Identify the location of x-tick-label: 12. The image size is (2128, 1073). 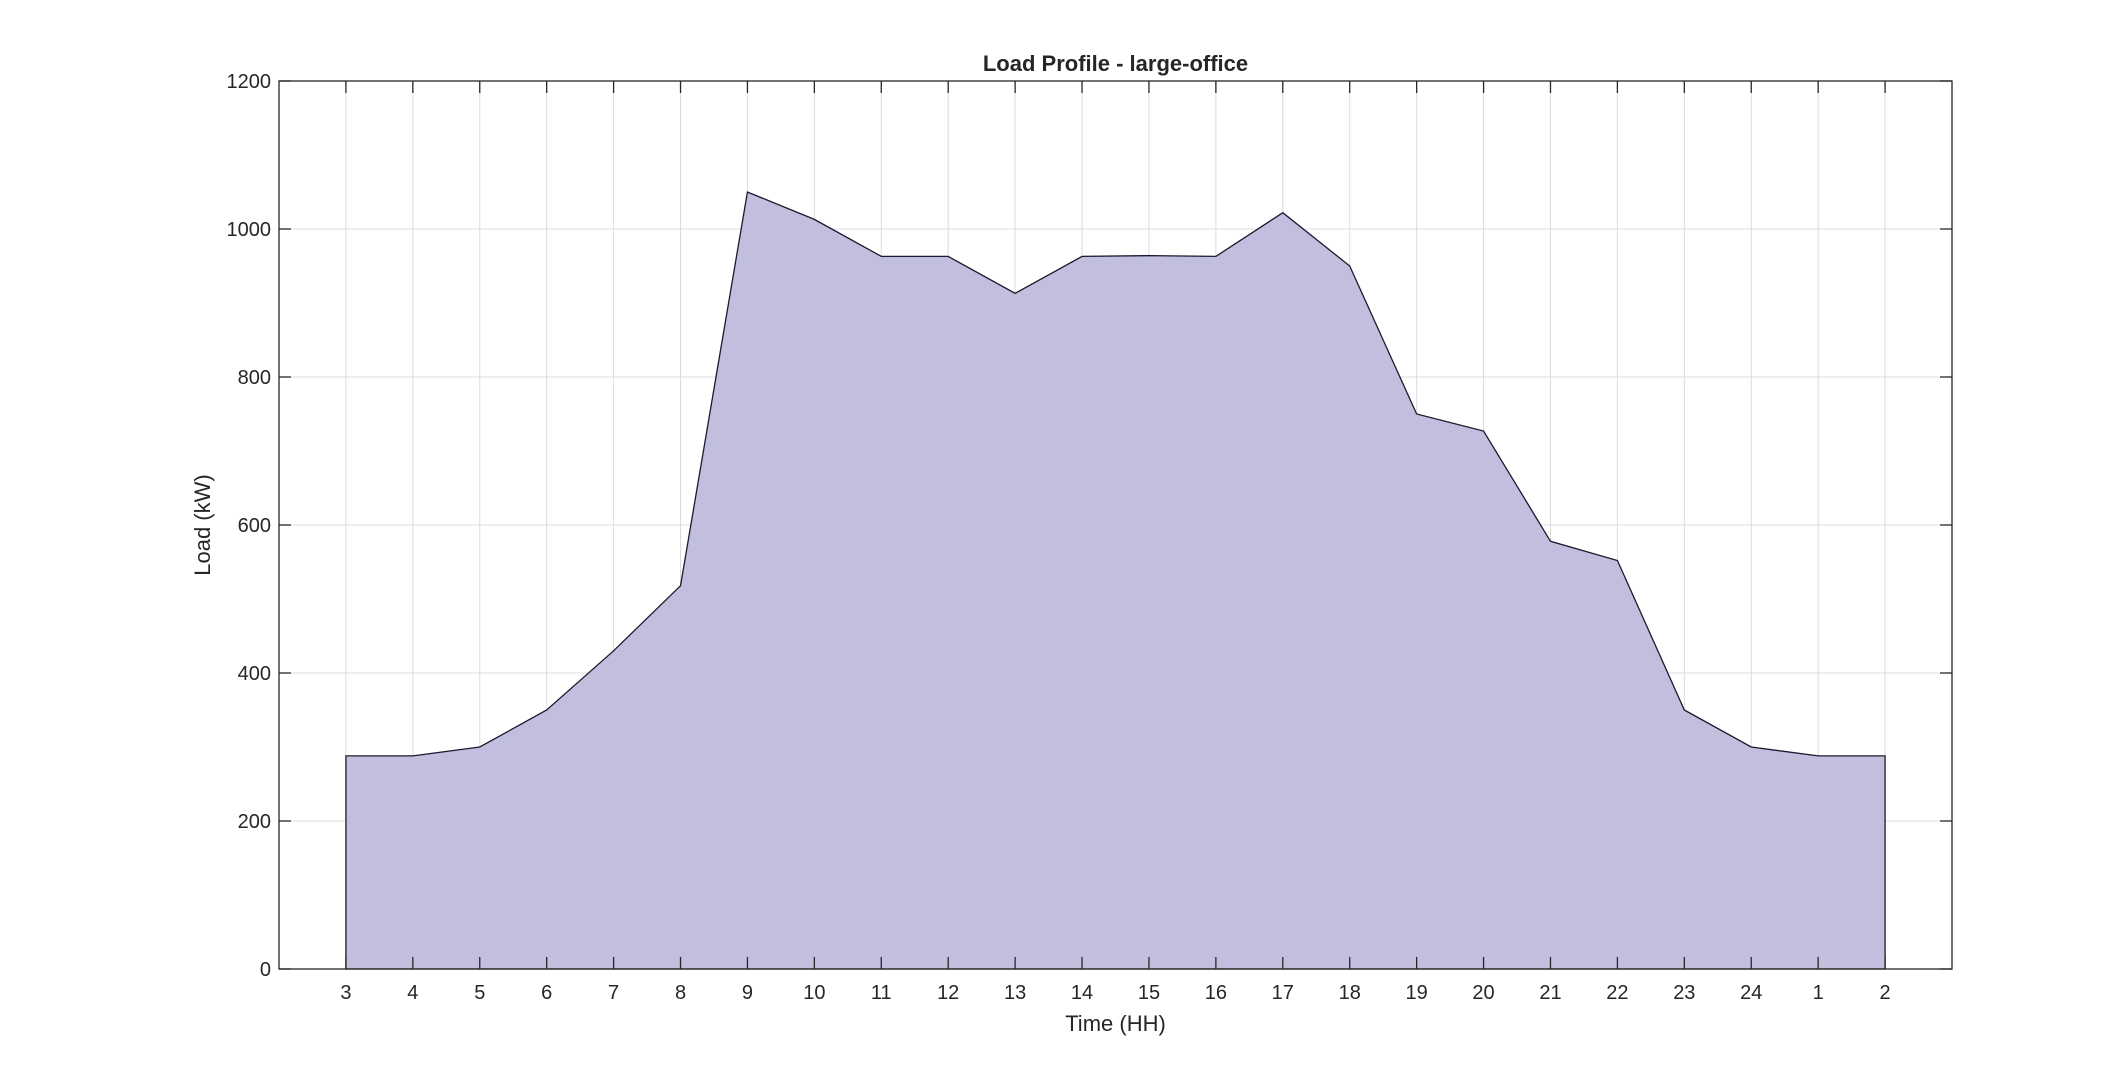
(948, 993).